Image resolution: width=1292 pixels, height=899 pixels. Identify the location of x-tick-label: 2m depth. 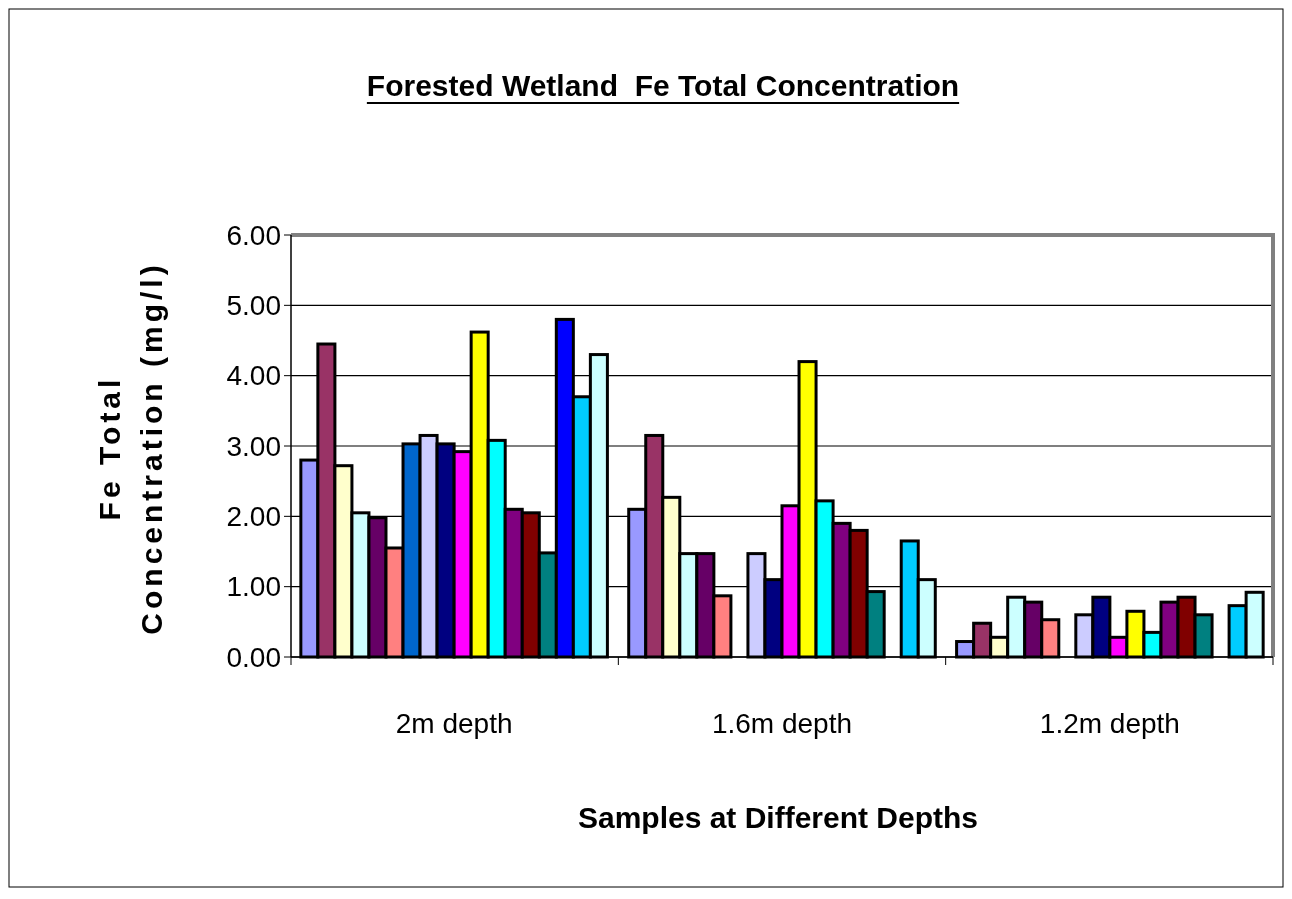
(454, 723).